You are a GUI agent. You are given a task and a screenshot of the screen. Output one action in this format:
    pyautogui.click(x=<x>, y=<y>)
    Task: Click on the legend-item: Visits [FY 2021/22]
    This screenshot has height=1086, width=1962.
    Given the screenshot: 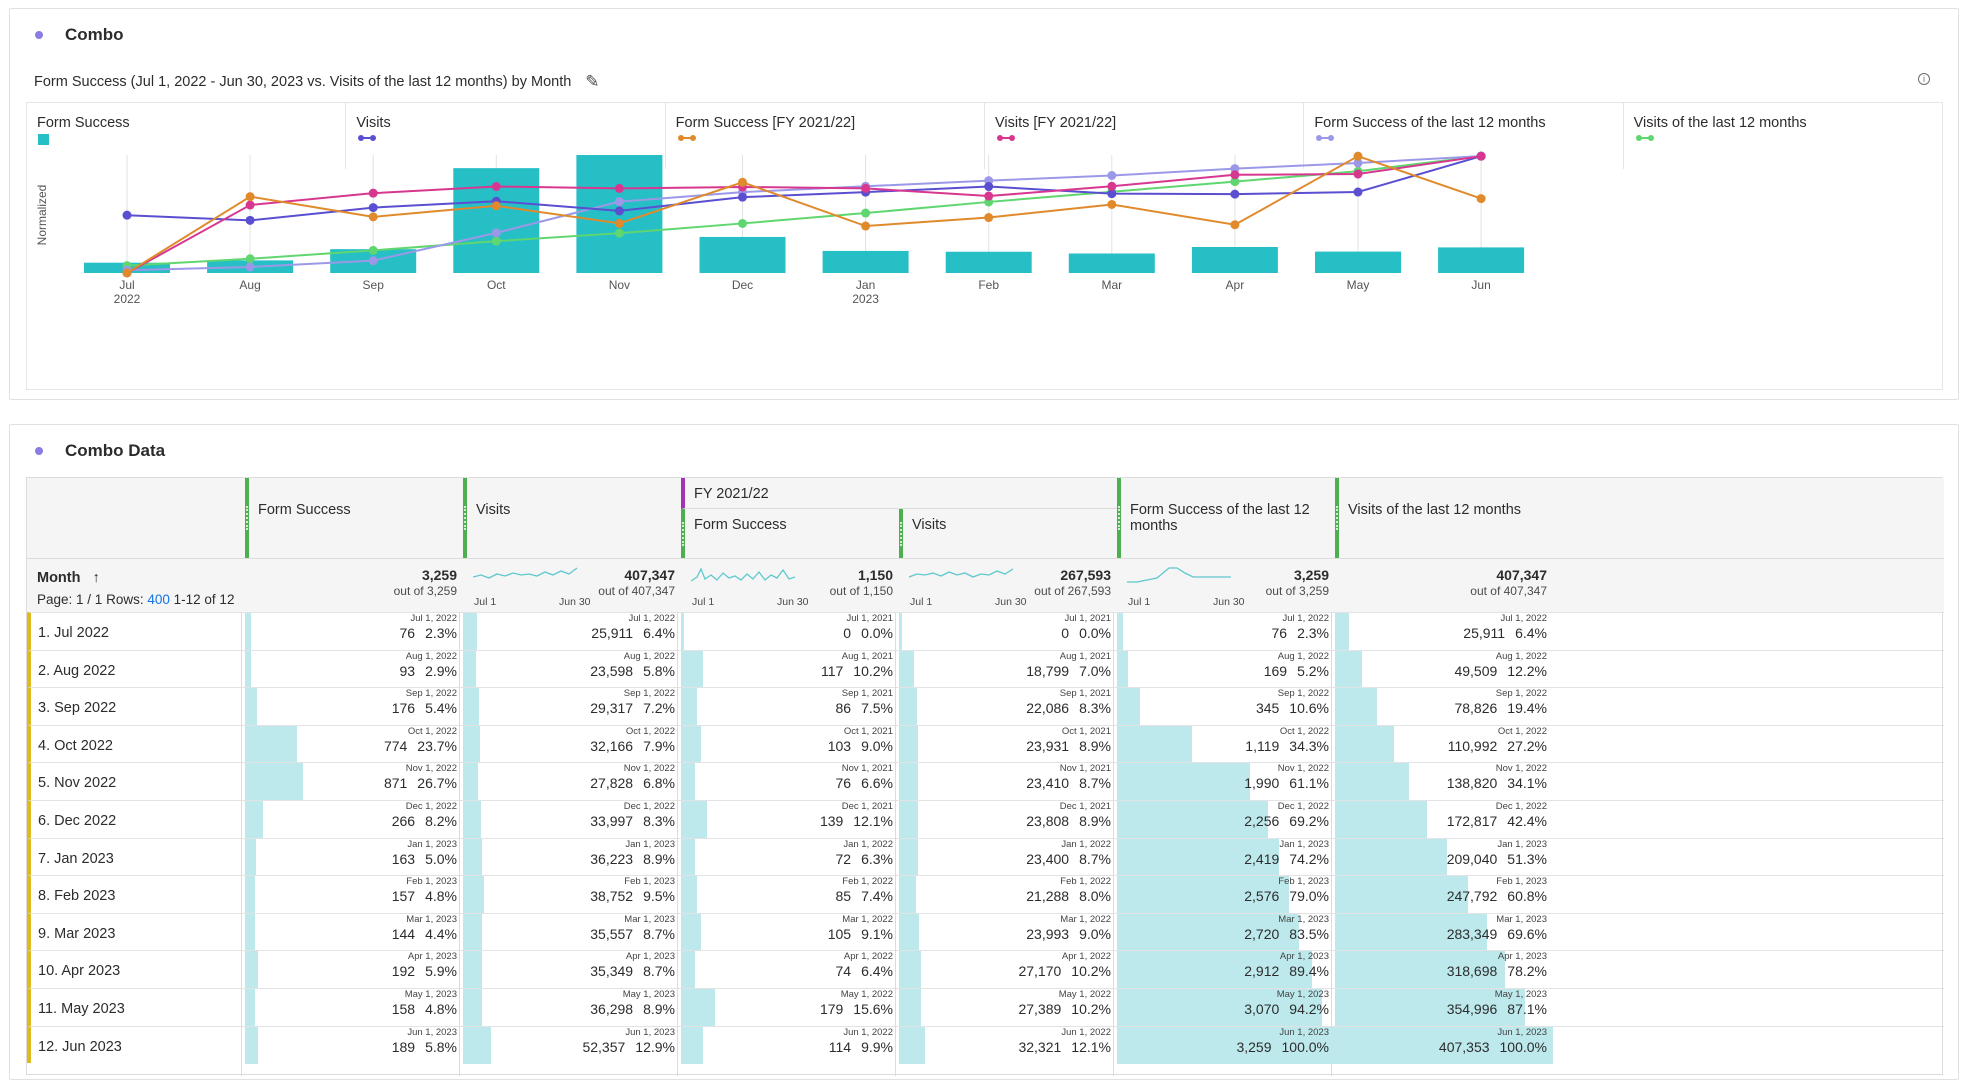 What is the action you would take?
    pyautogui.click(x=1145, y=136)
    